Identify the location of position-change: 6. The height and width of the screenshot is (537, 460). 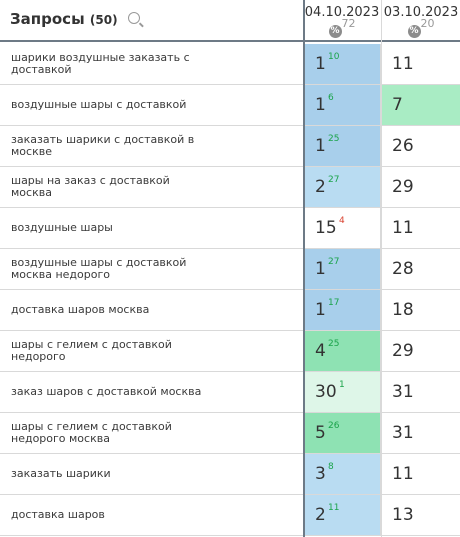
(331, 98).